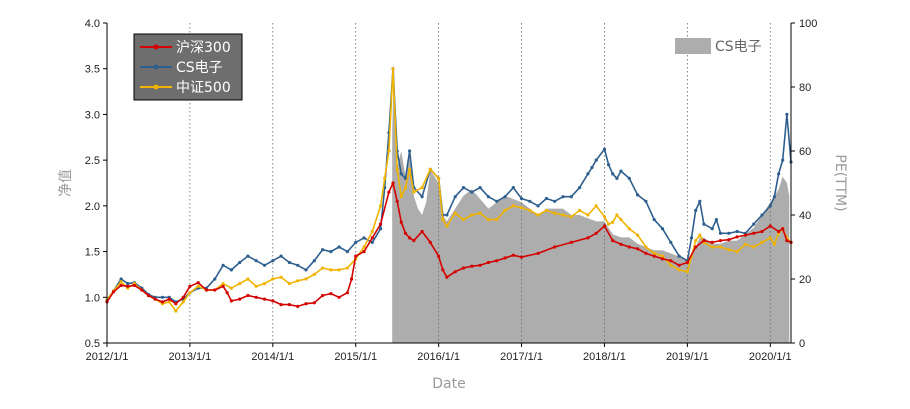  Describe the element at coordinates (272, 357) in the screenshot. I see `x-tick-label: 2014/1/1` at that location.